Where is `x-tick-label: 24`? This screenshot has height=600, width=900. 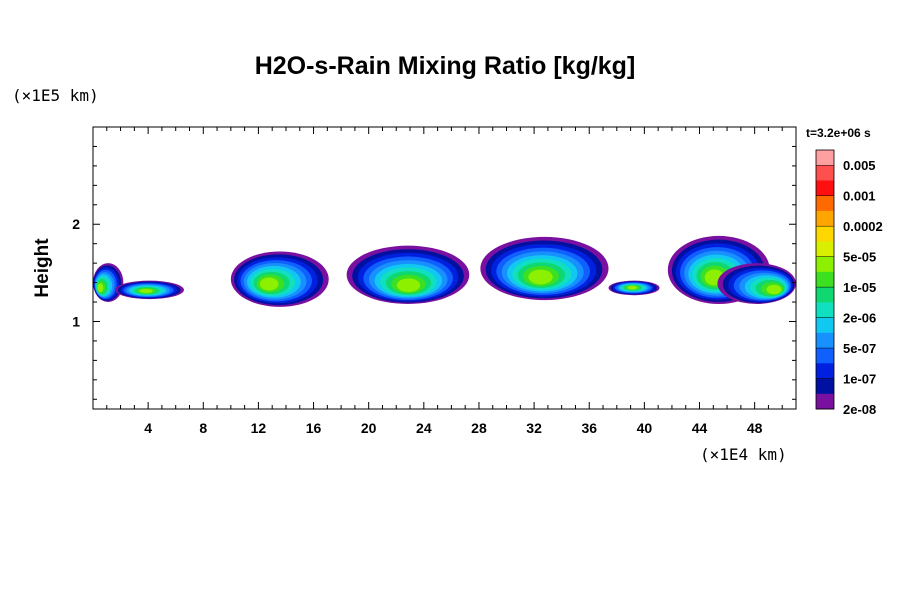
x-tick-label: 24 is located at coordinates (424, 428).